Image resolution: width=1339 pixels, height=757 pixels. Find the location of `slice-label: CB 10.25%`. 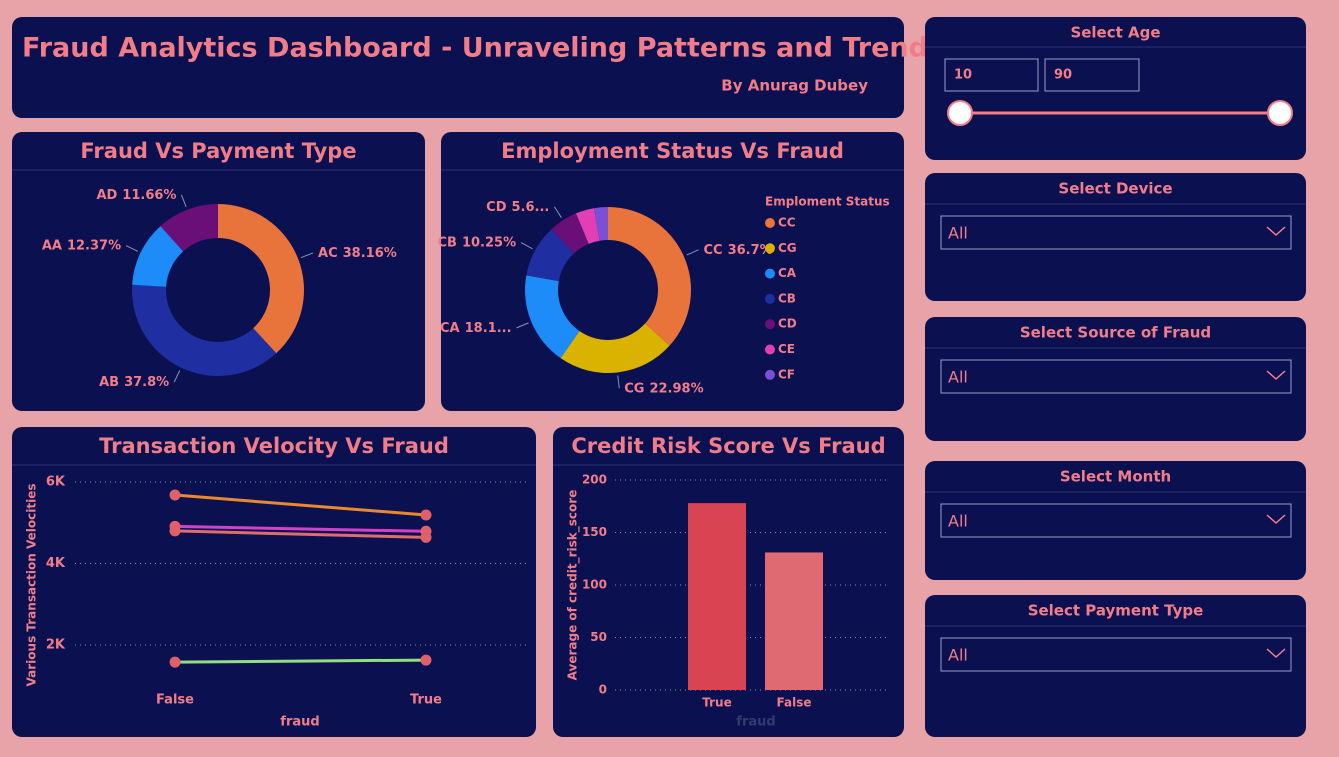

slice-label: CB 10.25% is located at coordinates (477, 242).